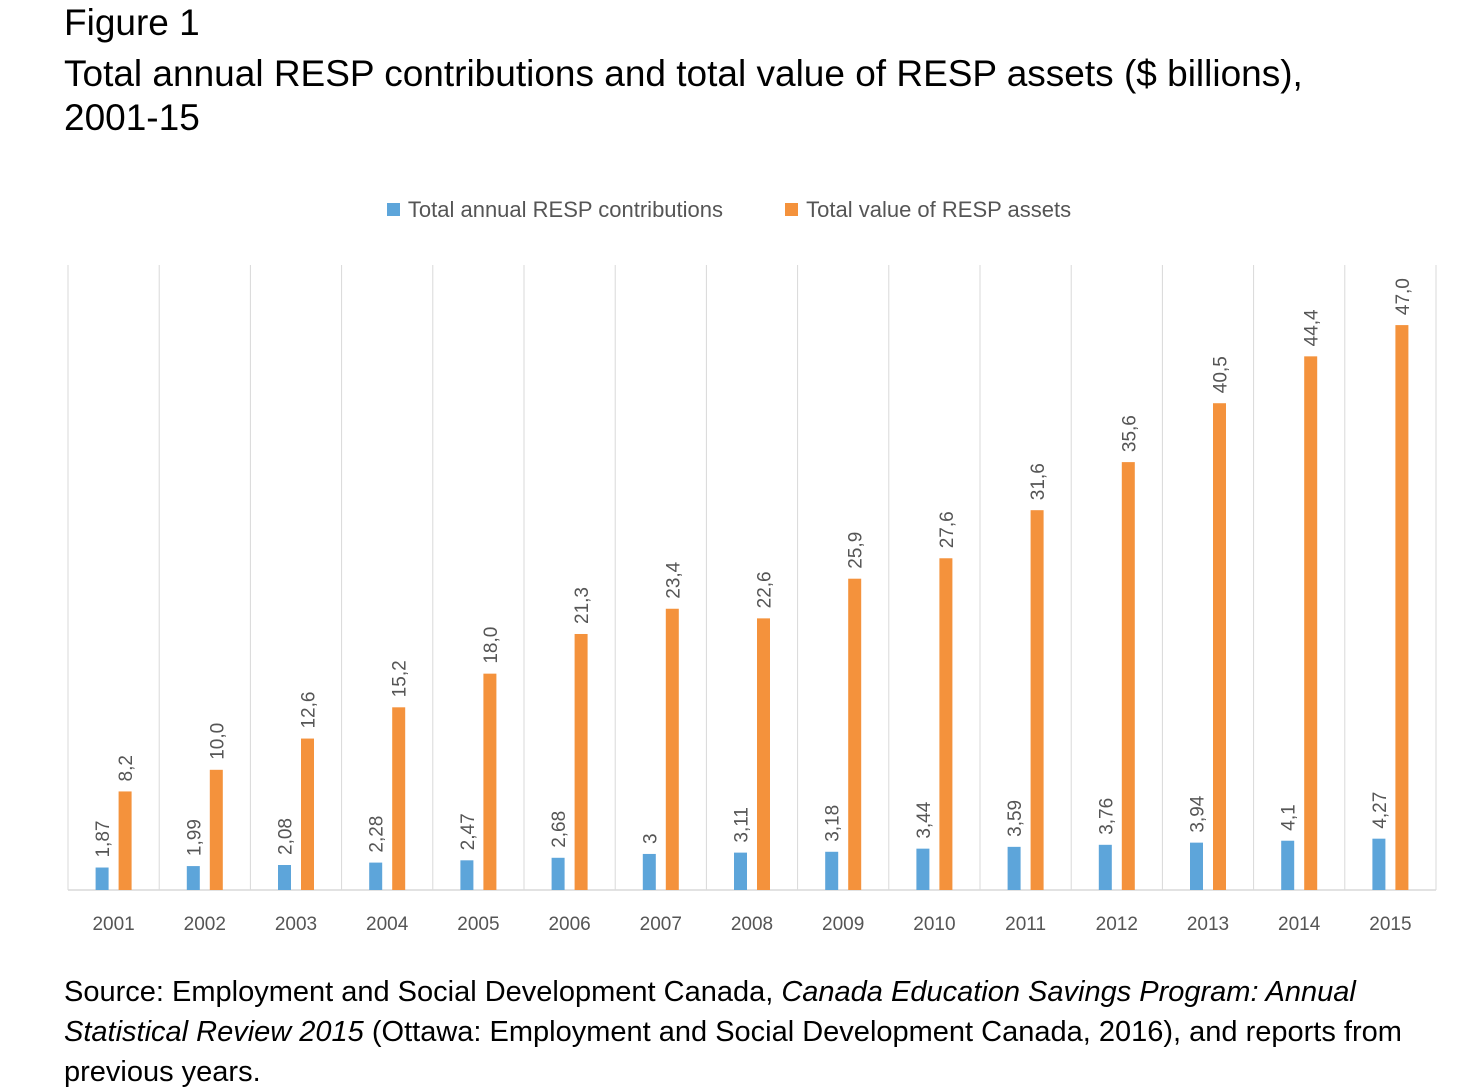  I want to click on data-label-assets: 21,3, so click(582, 605).